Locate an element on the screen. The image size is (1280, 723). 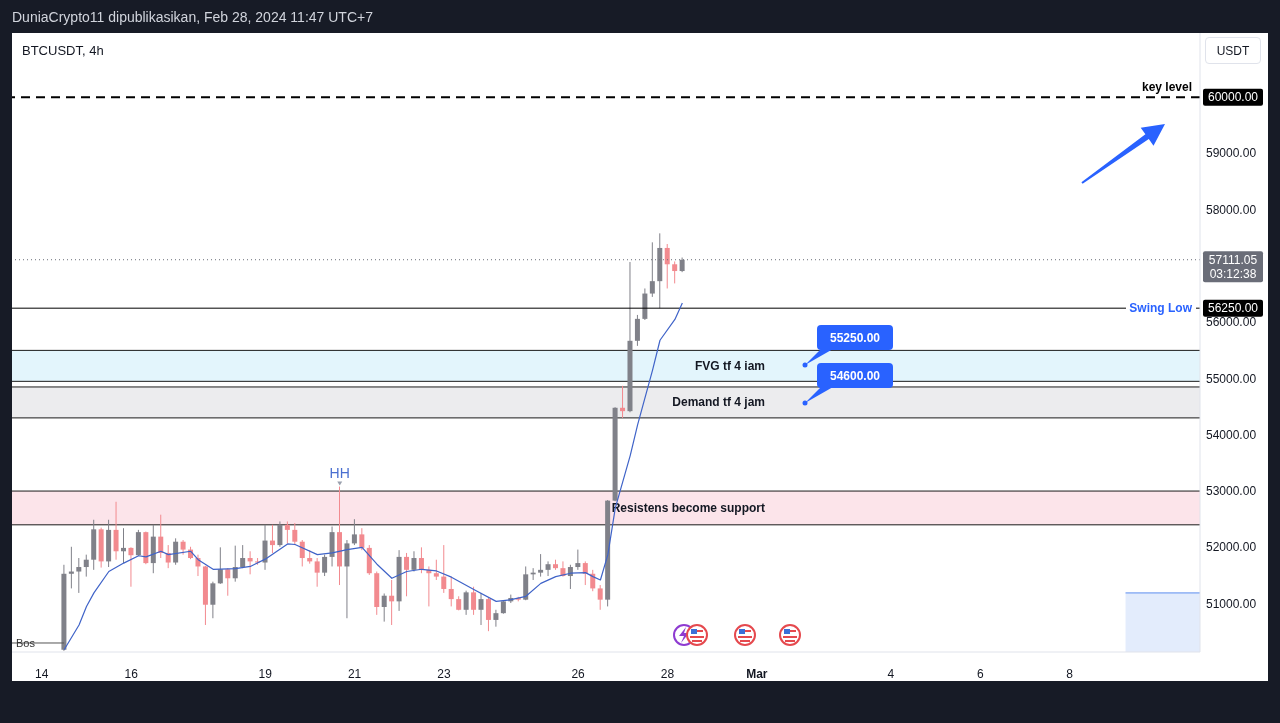
y-tick-label: 52000.00 is located at coordinates (1231, 547).